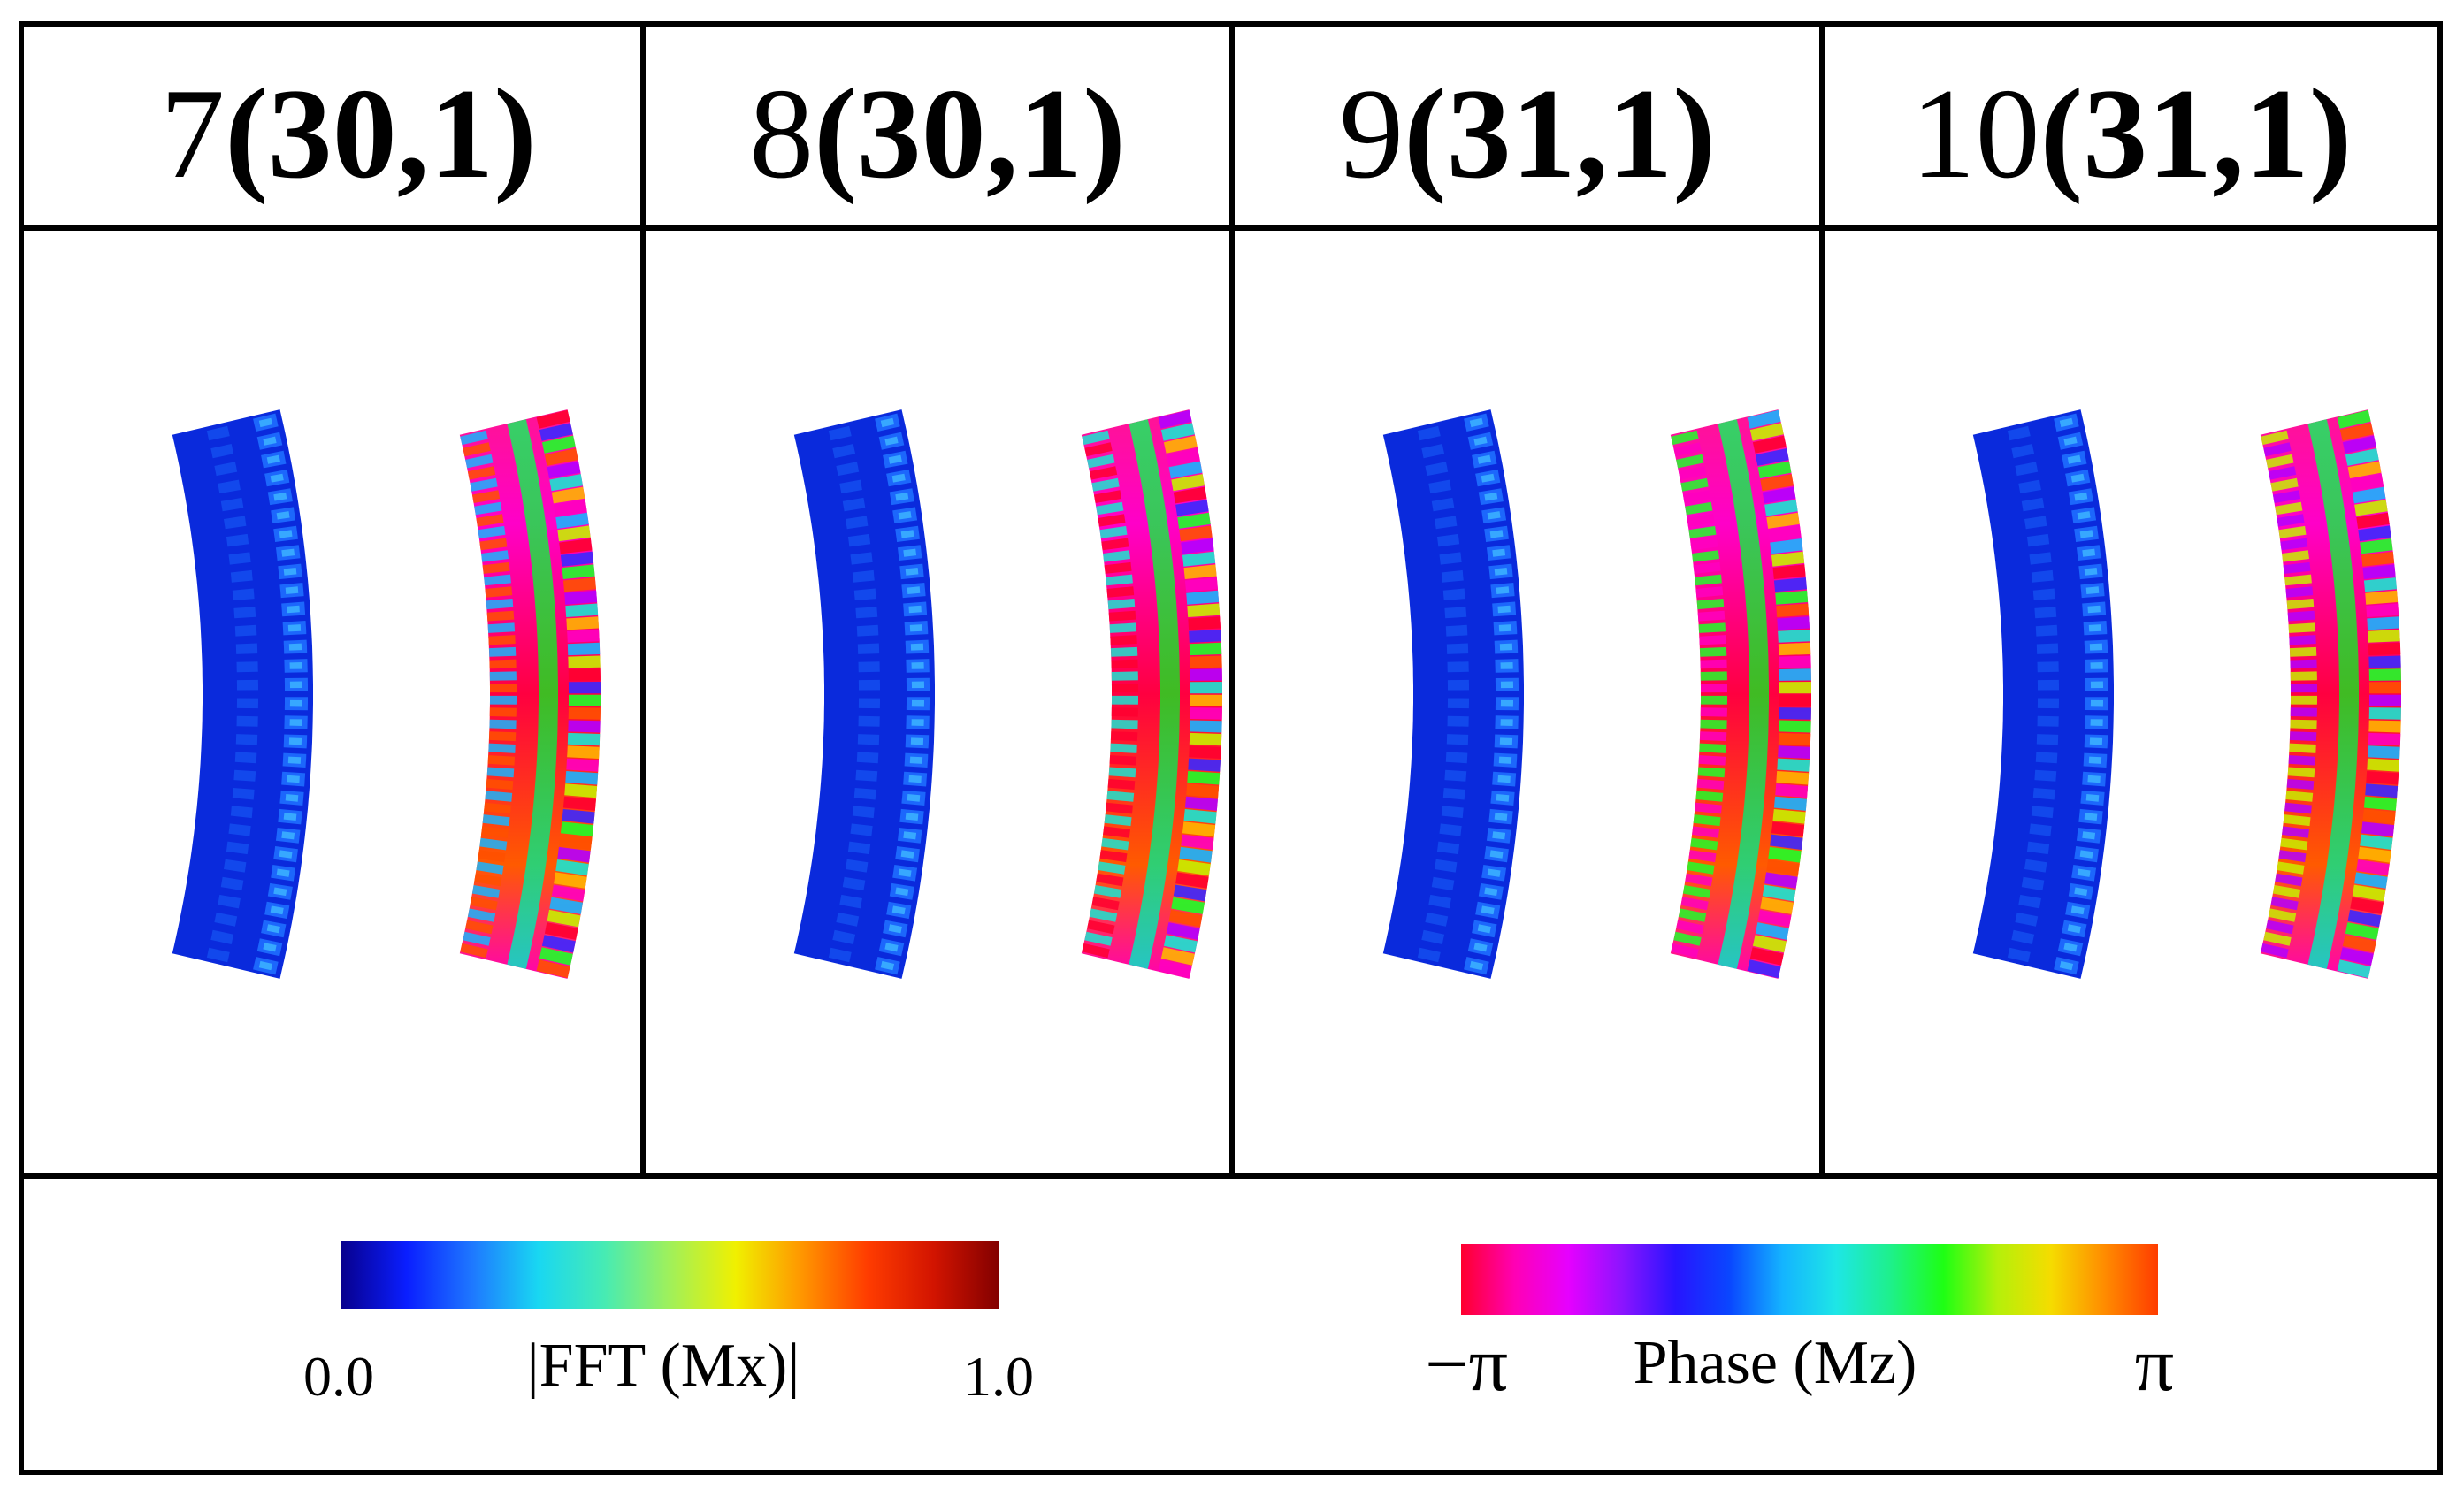 The height and width of the screenshot is (1497, 2464). What do you see at coordinates (348, 133) in the screenshot?
I see `panel-header-1: 7(30,1)` at bounding box center [348, 133].